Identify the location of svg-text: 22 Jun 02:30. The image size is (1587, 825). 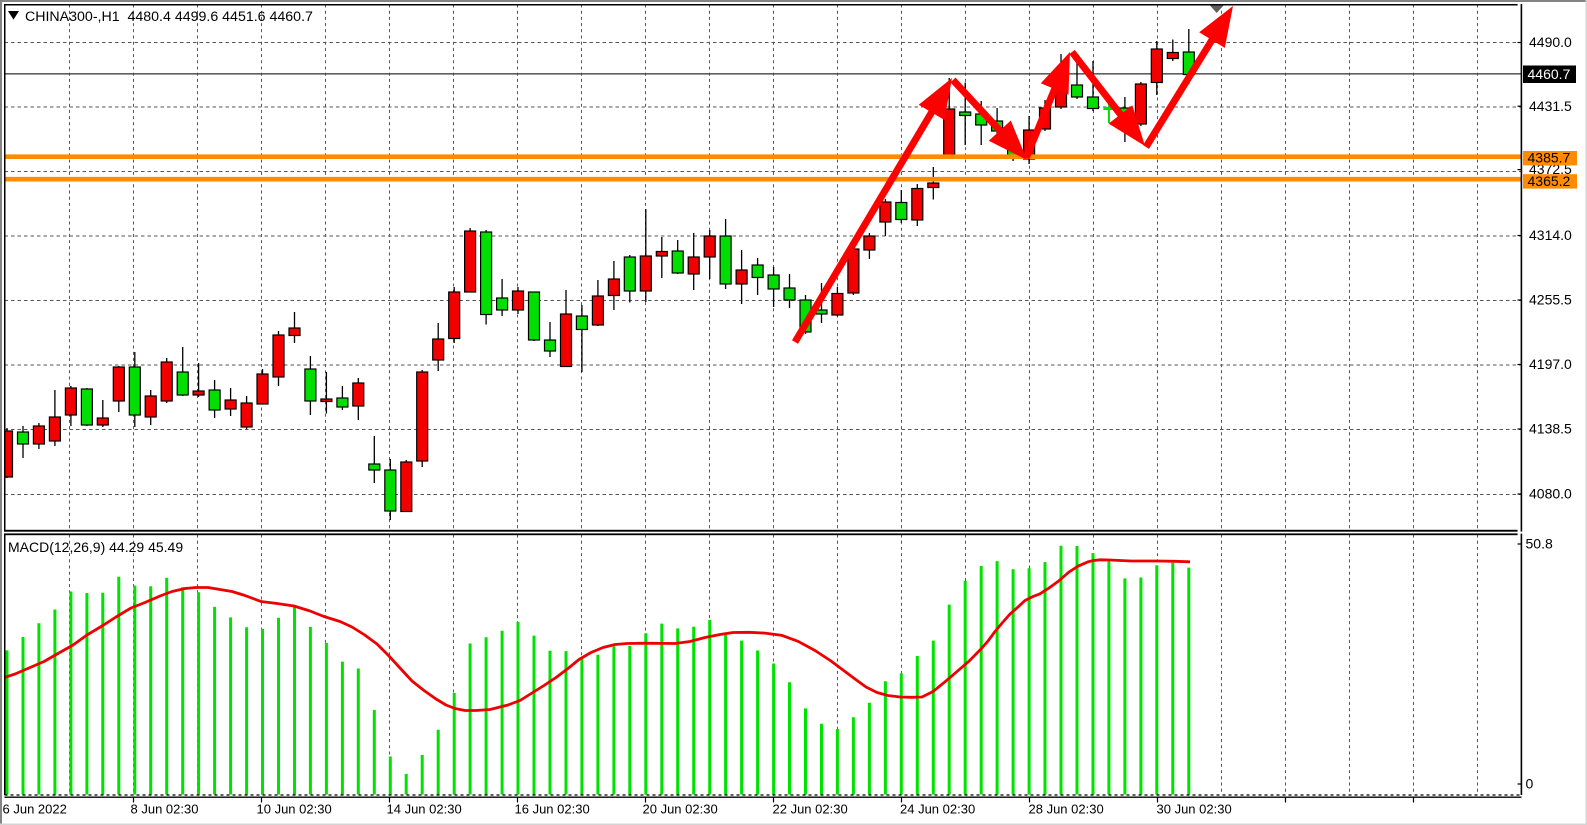
(810, 809).